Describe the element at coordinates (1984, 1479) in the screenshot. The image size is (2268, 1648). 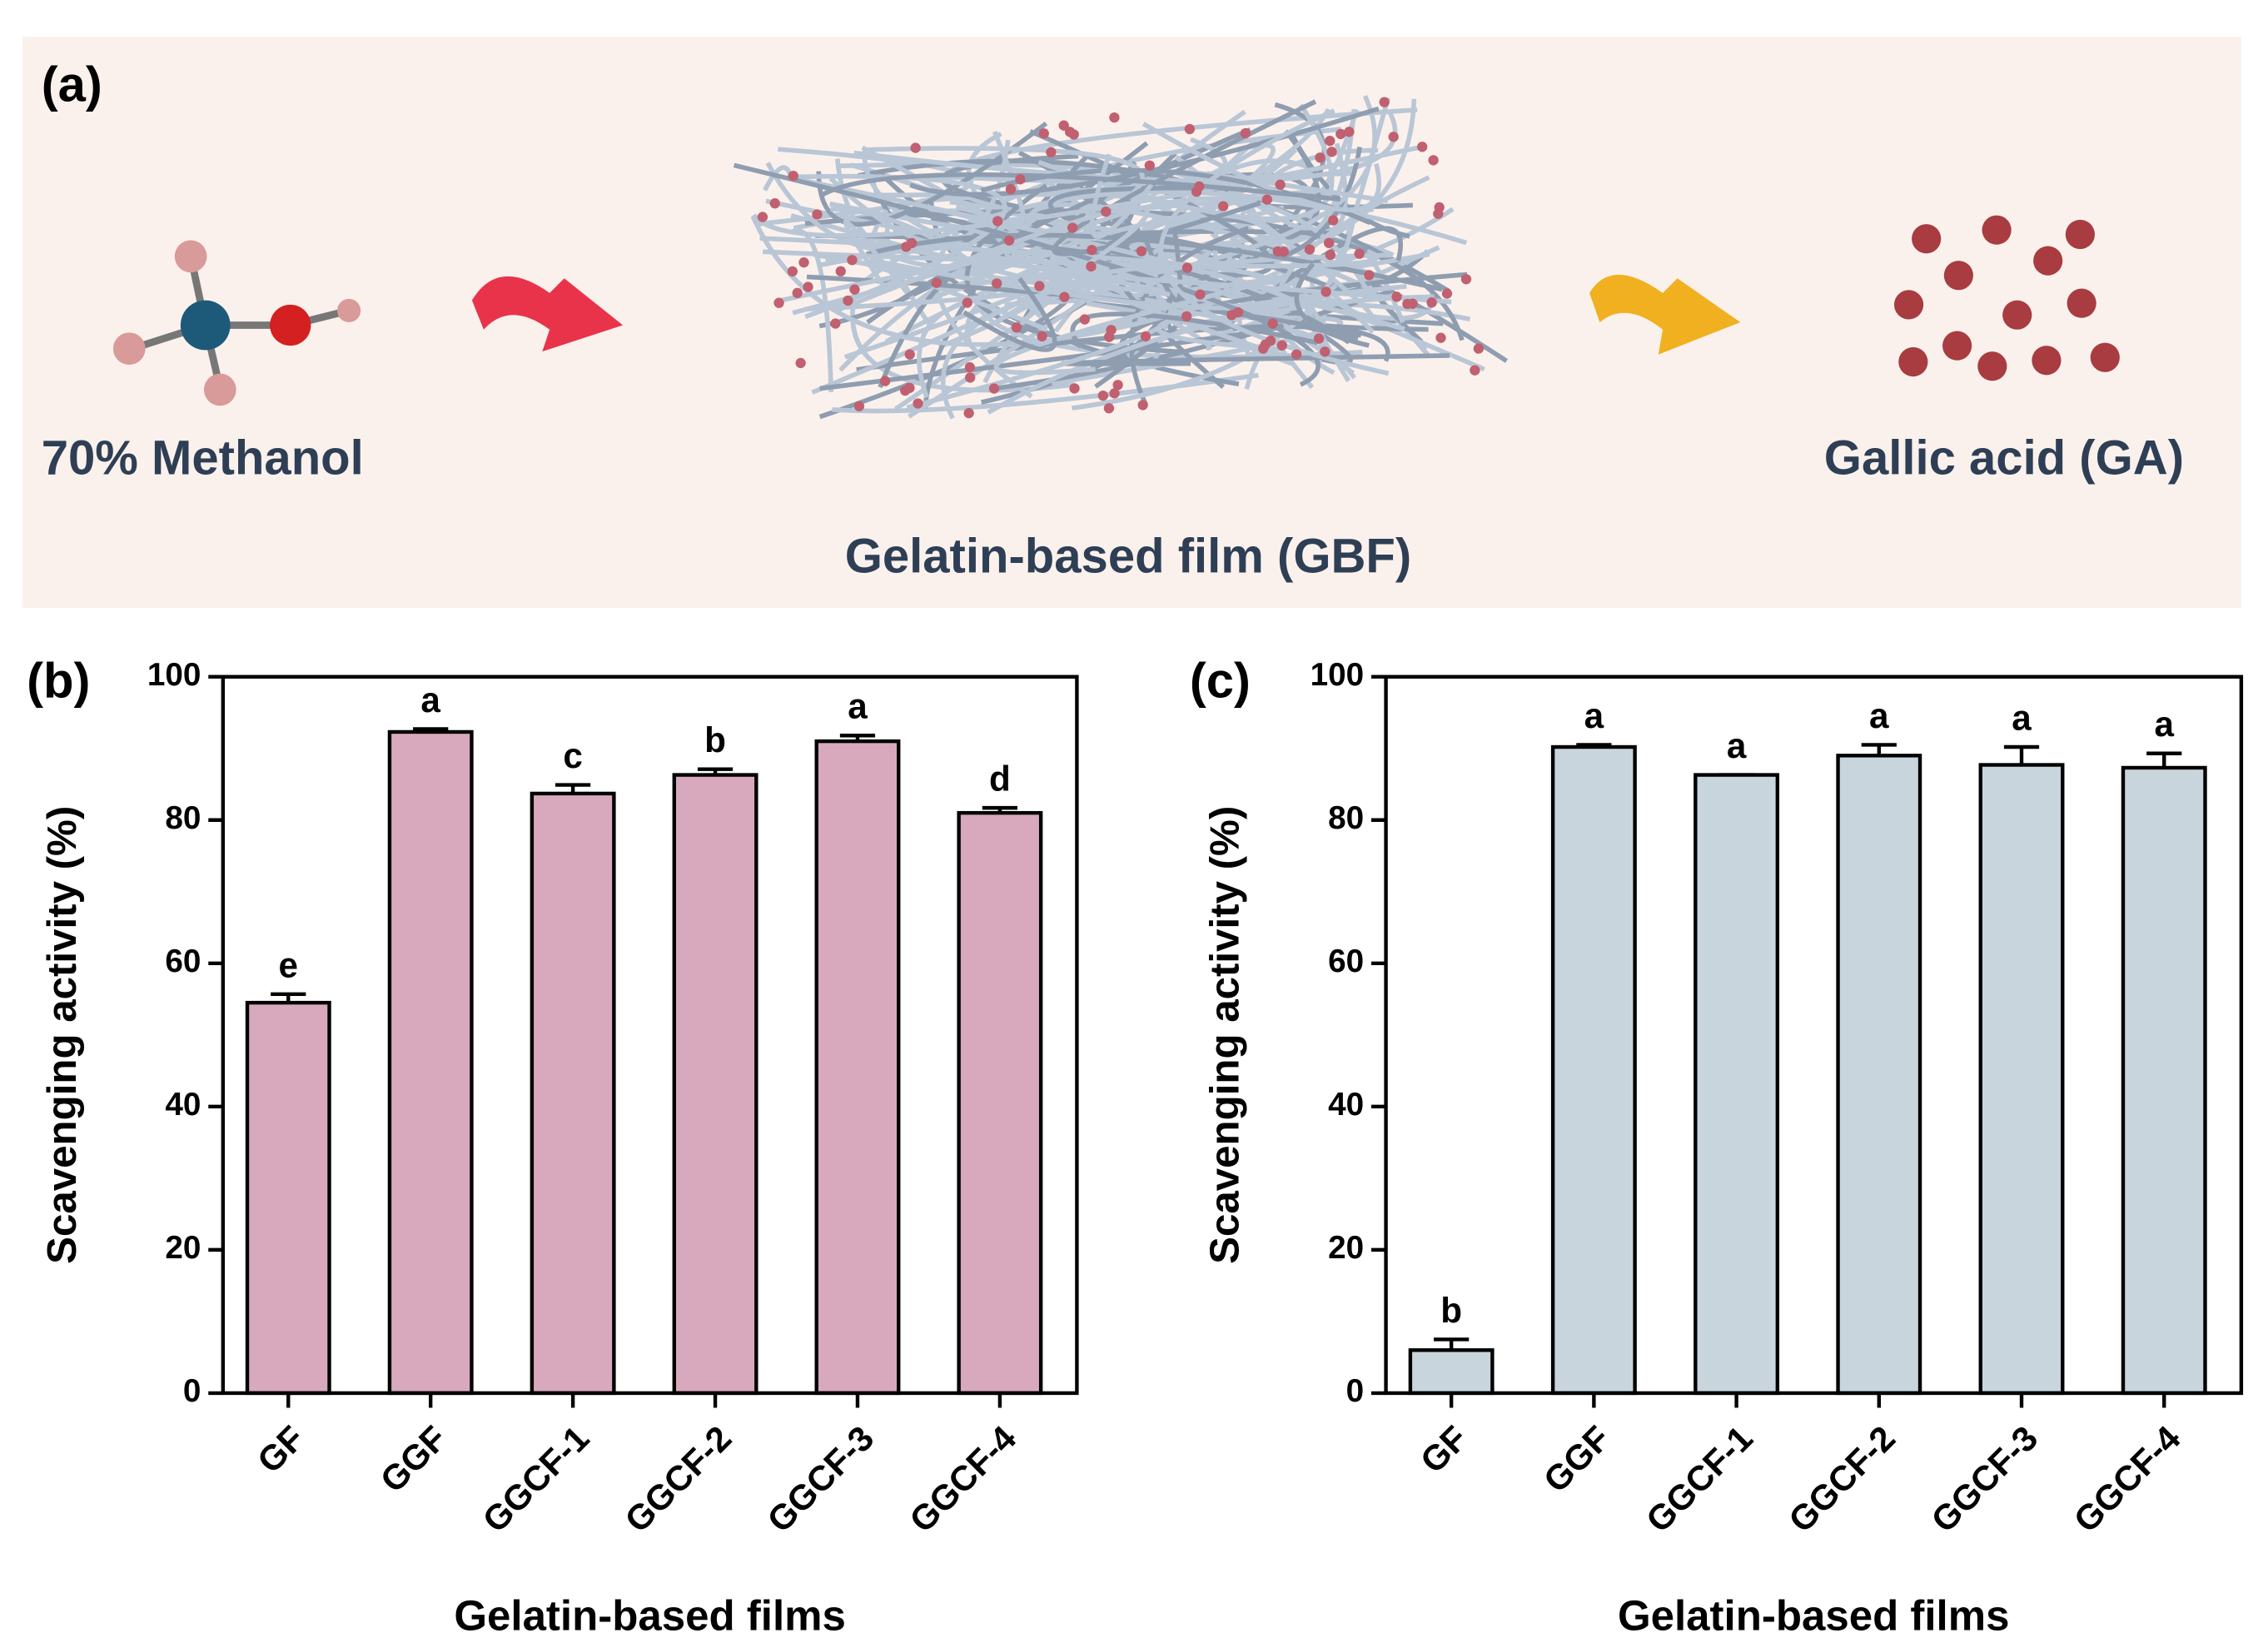
I see `x-tick-label: GGCF-3` at that location.